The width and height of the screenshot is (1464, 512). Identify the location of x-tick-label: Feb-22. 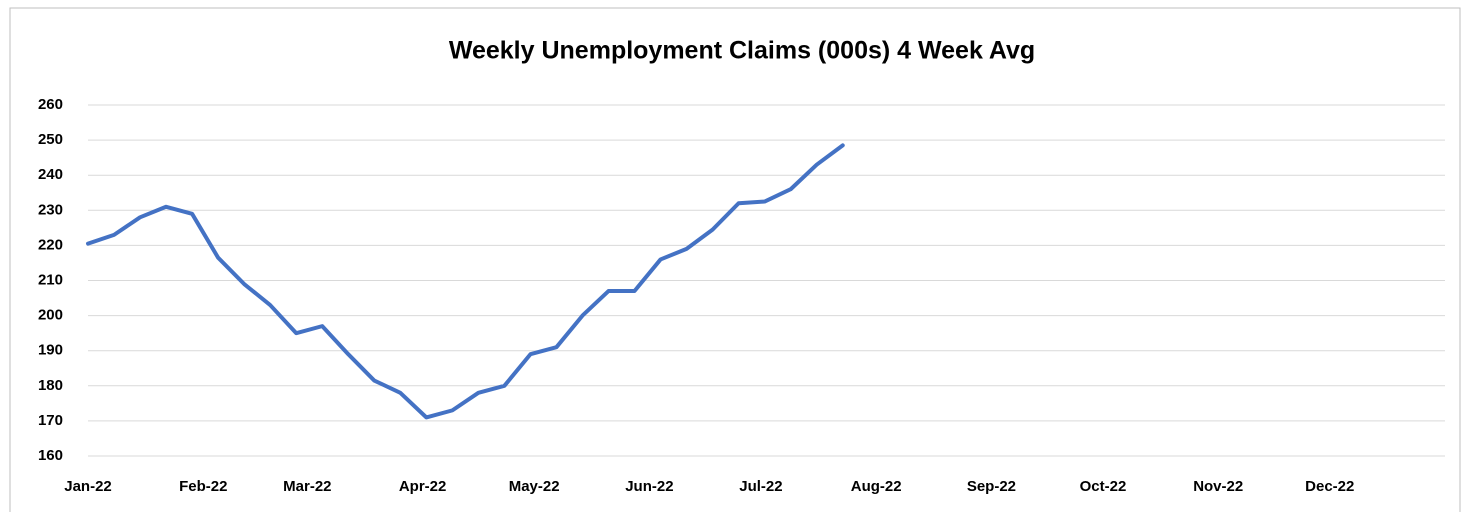
(203, 486).